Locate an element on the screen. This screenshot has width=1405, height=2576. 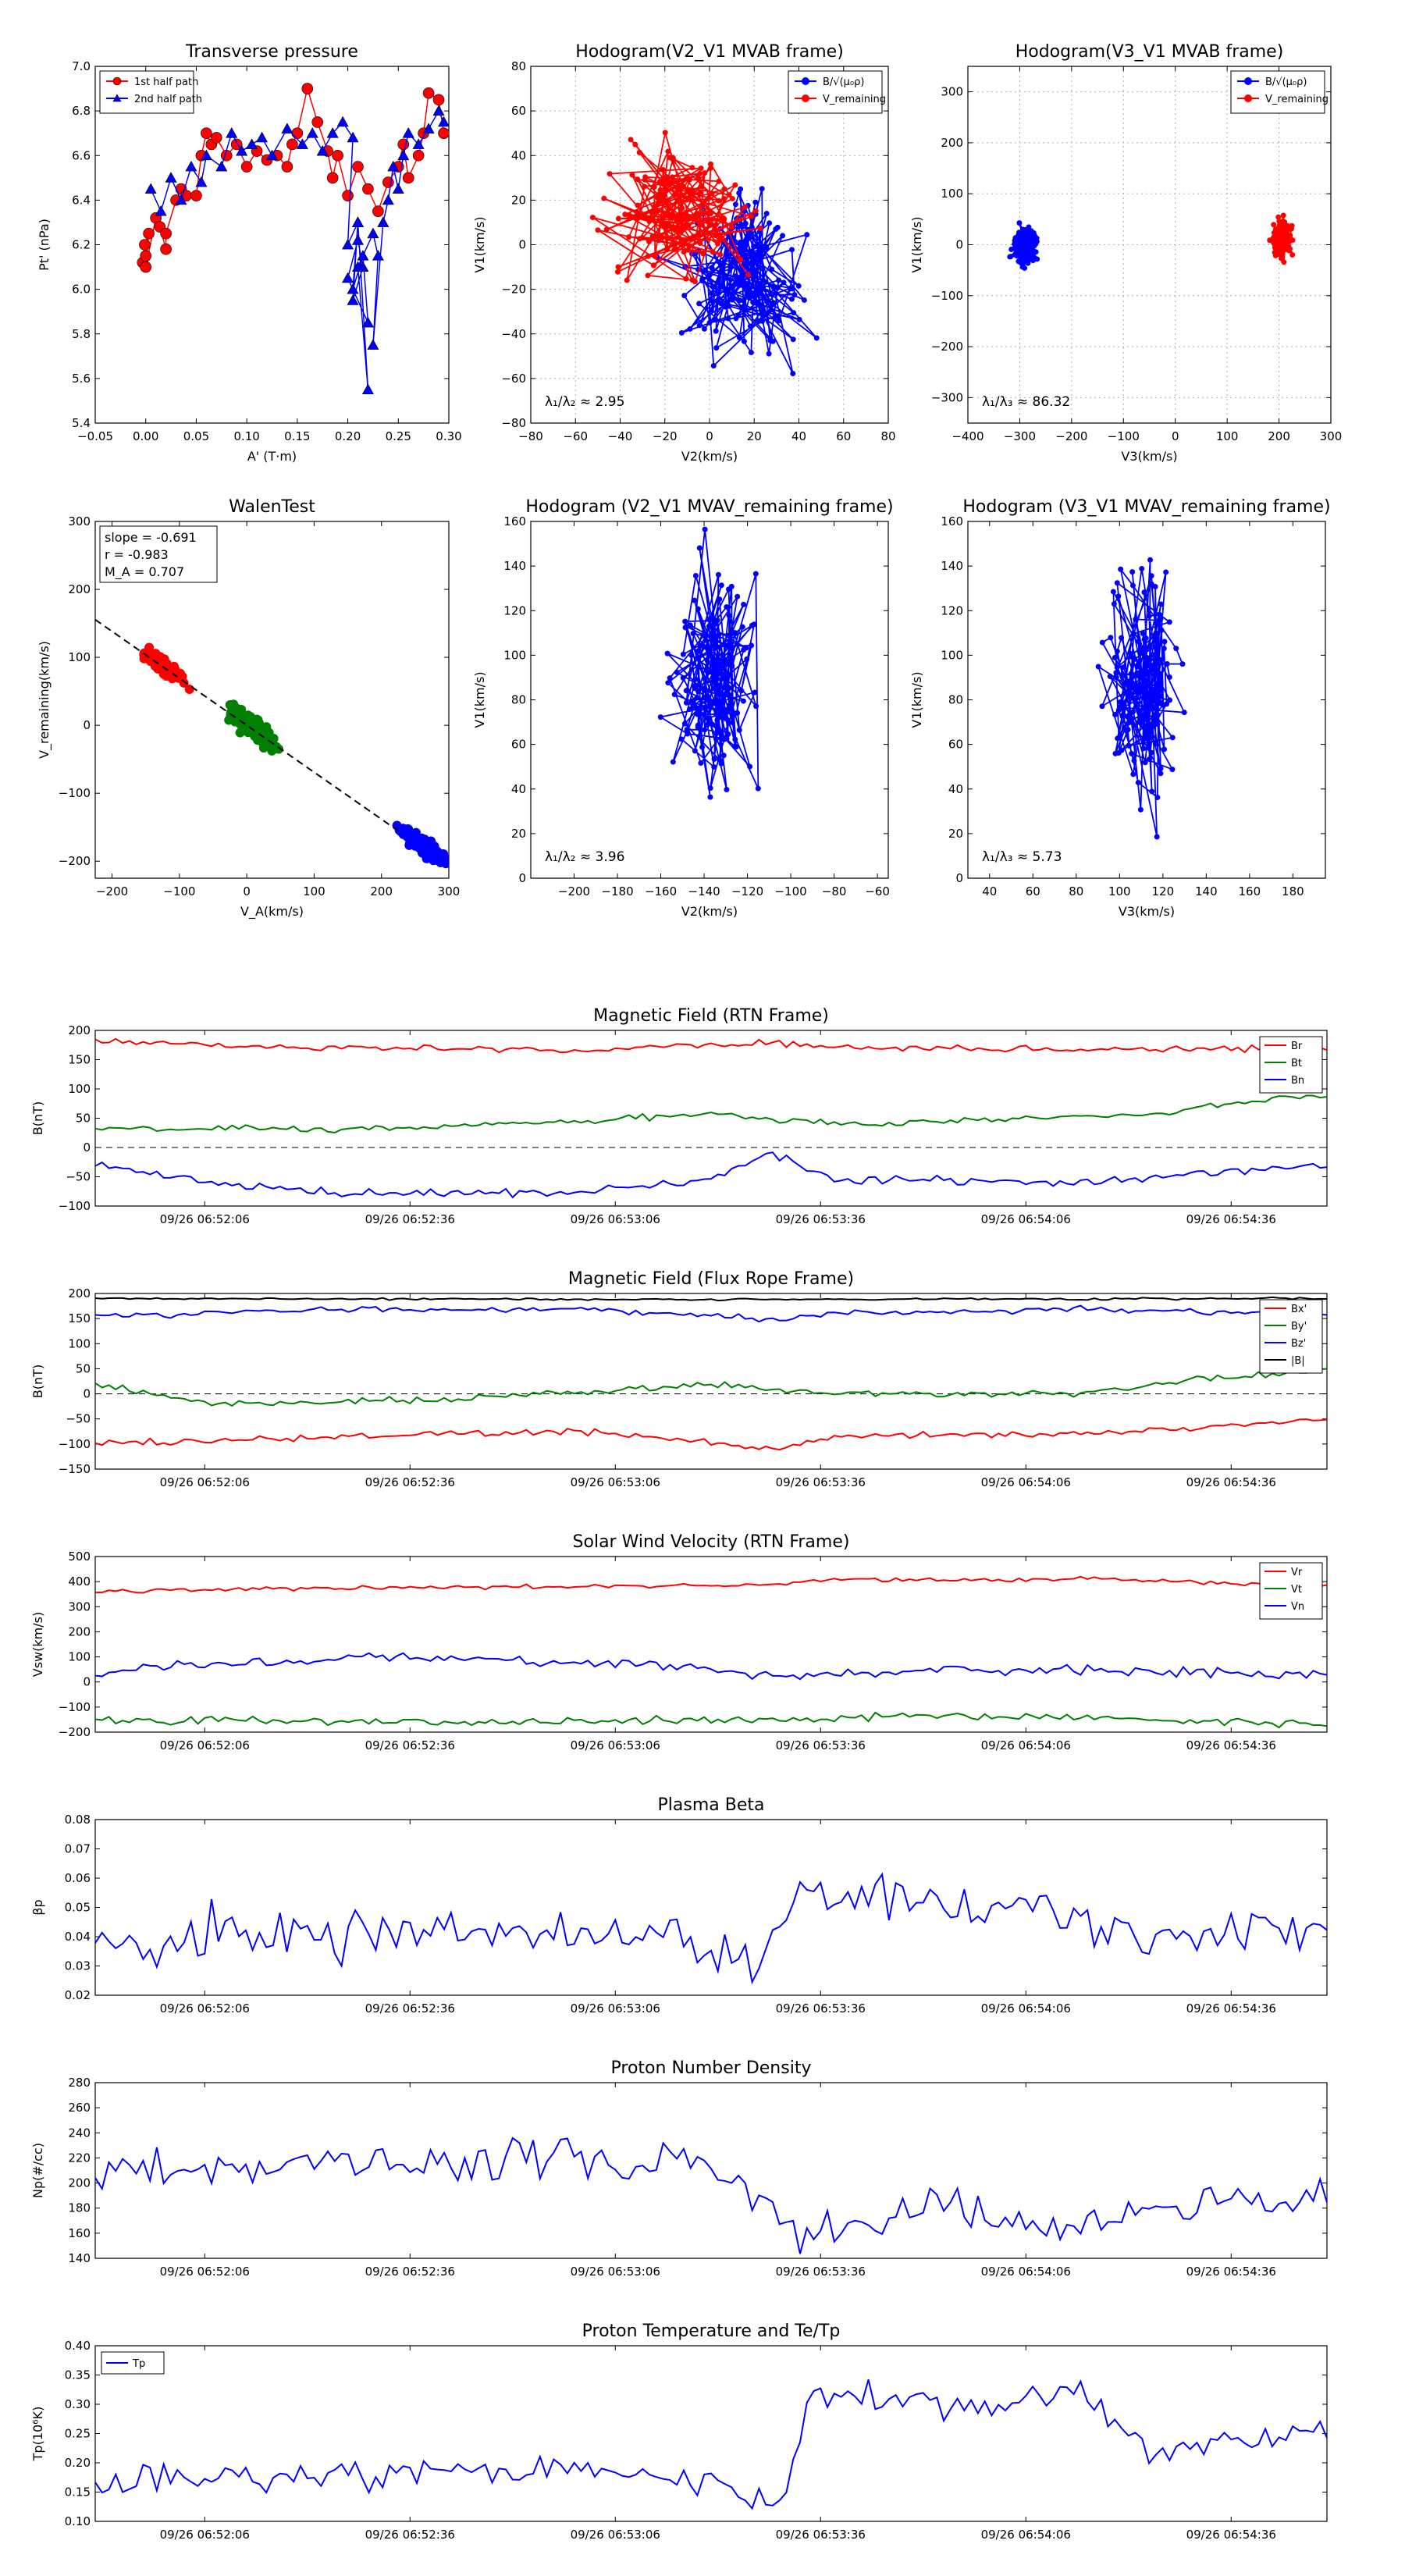
legend-label: Br is located at coordinates (1297, 1046).